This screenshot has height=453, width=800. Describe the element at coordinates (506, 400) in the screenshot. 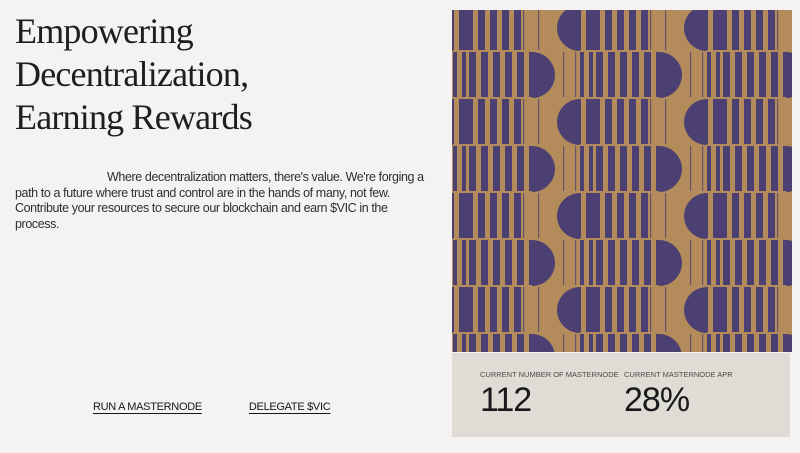

I see `masternode-count-value: 112` at that location.